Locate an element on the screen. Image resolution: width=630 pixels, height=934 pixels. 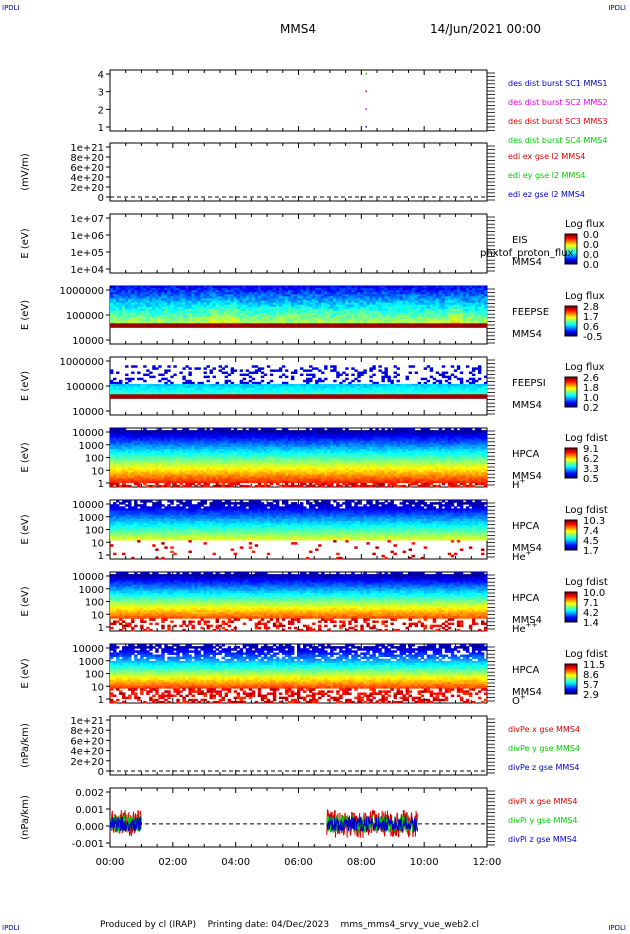
spacecraft-label: MMS4 is located at coordinates (527, 334).